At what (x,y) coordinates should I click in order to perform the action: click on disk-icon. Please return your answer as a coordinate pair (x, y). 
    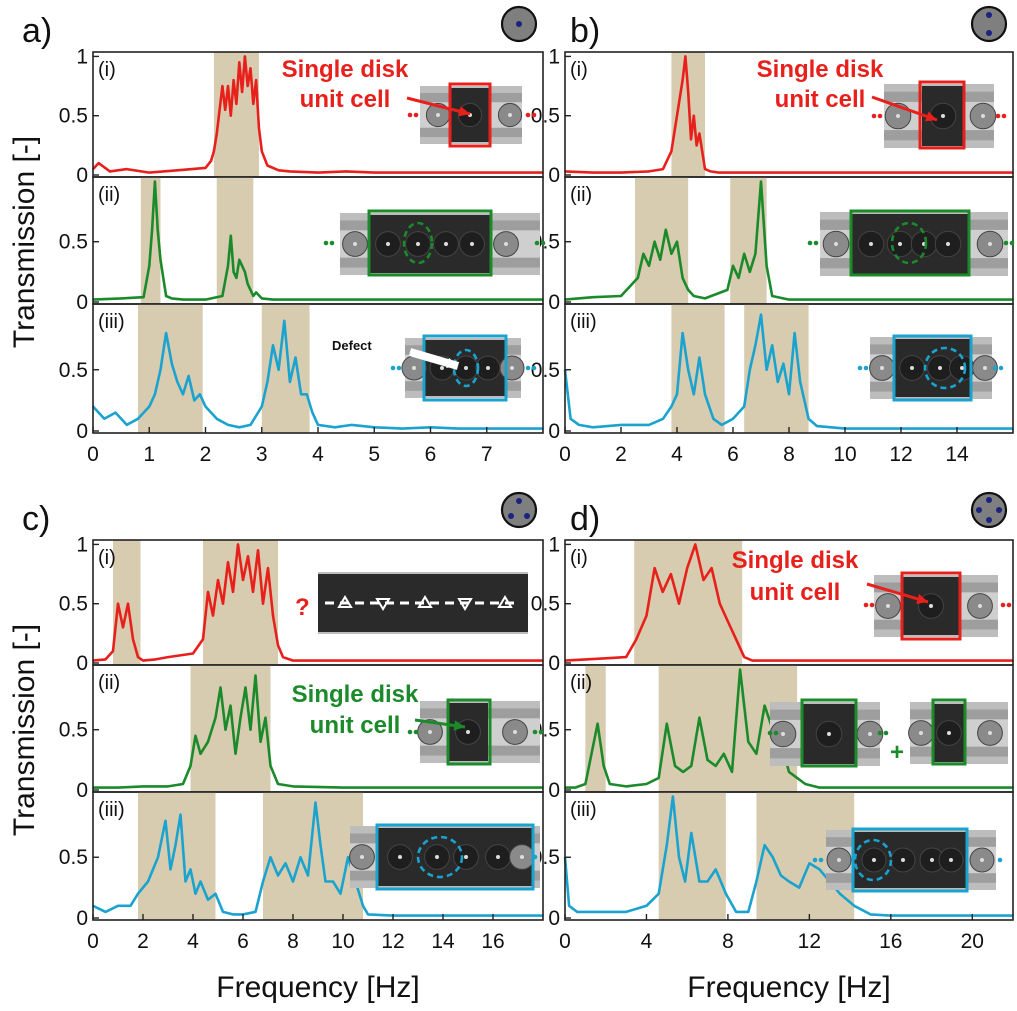
    Looking at the image, I should click on (519, 24).